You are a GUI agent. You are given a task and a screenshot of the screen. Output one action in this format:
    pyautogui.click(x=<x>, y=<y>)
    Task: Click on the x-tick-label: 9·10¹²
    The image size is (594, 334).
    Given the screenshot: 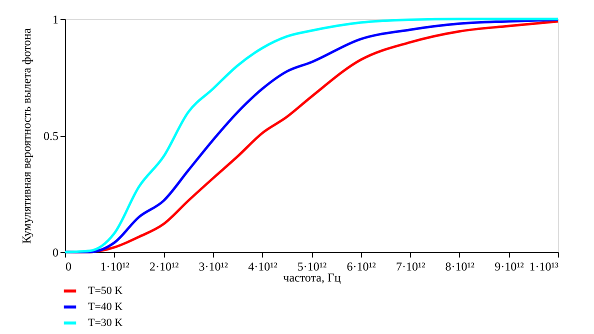 What is the action you would take?
    pyautogui.click(x=509, y=267)
    